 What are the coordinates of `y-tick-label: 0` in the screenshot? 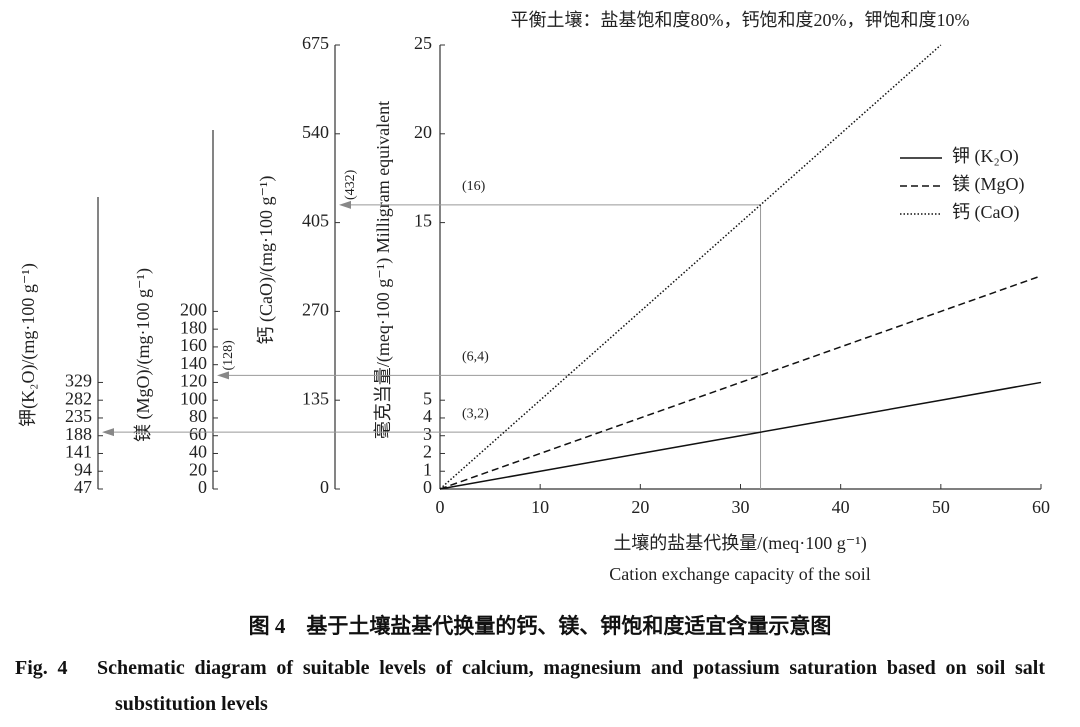 It's located at (427, 487).